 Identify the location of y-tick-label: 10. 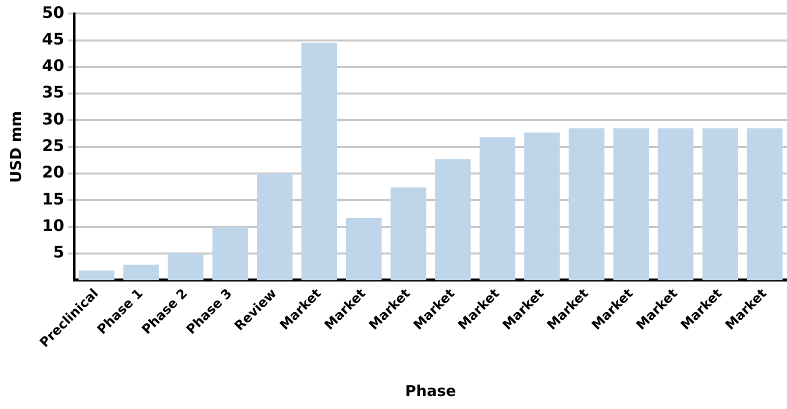
(53, 226).